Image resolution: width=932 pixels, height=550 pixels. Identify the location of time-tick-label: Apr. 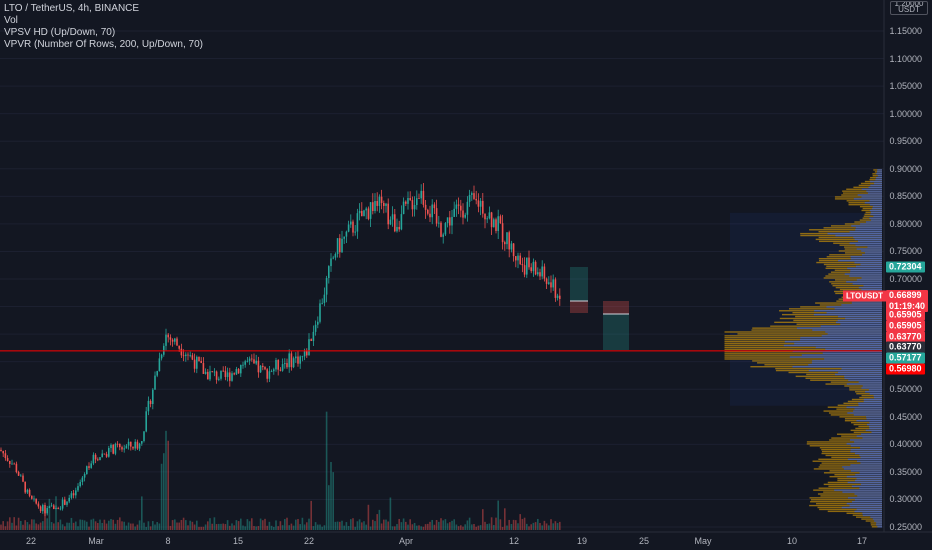
(406, 541).